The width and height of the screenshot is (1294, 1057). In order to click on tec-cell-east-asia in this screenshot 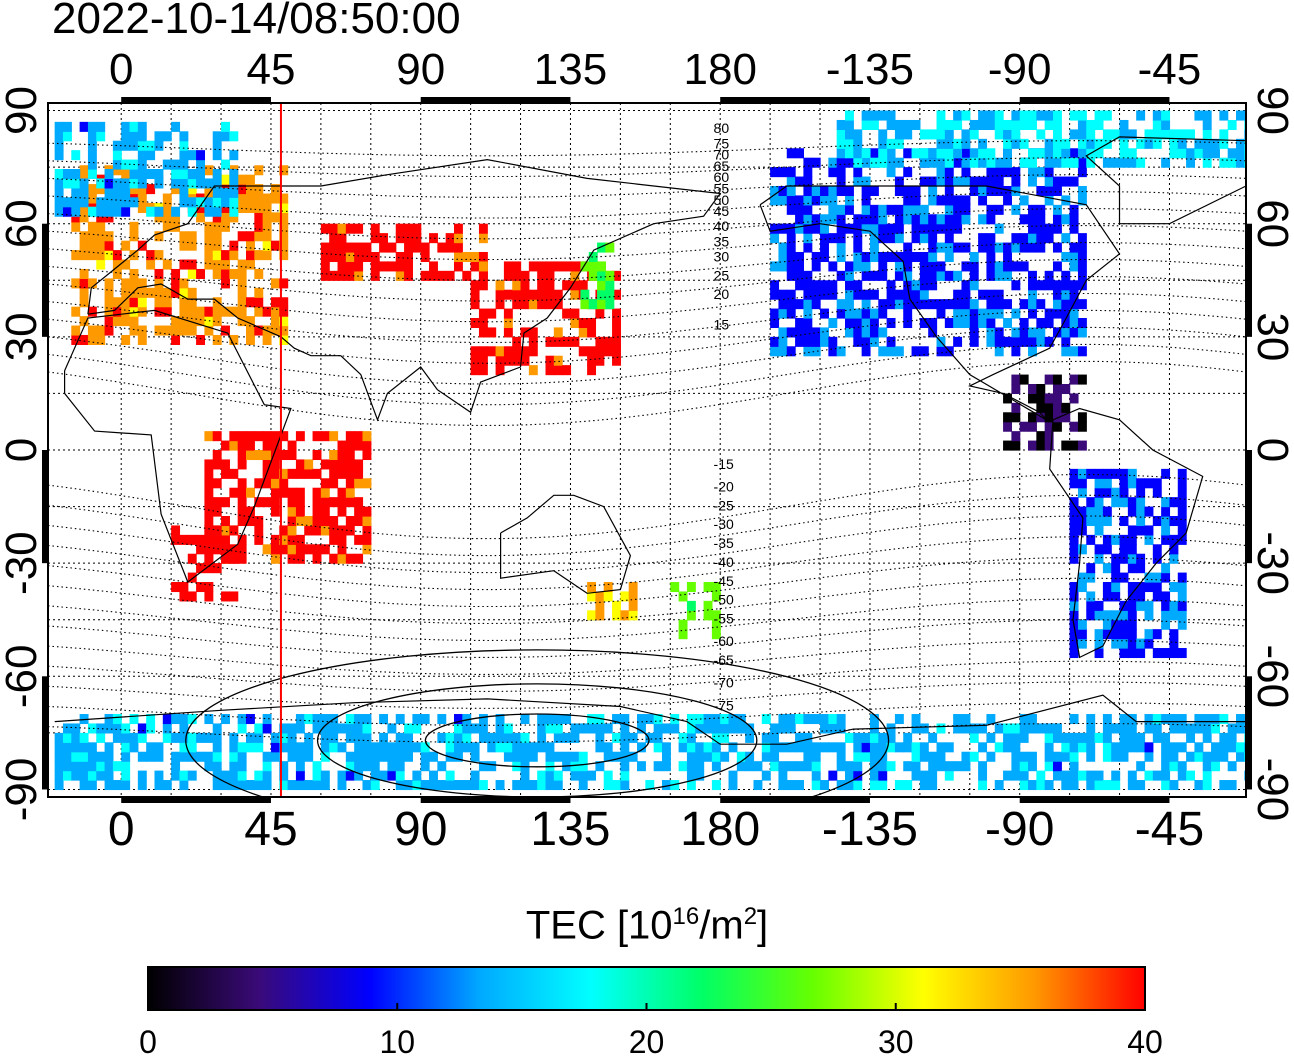, I will do `click(508, 294)`.